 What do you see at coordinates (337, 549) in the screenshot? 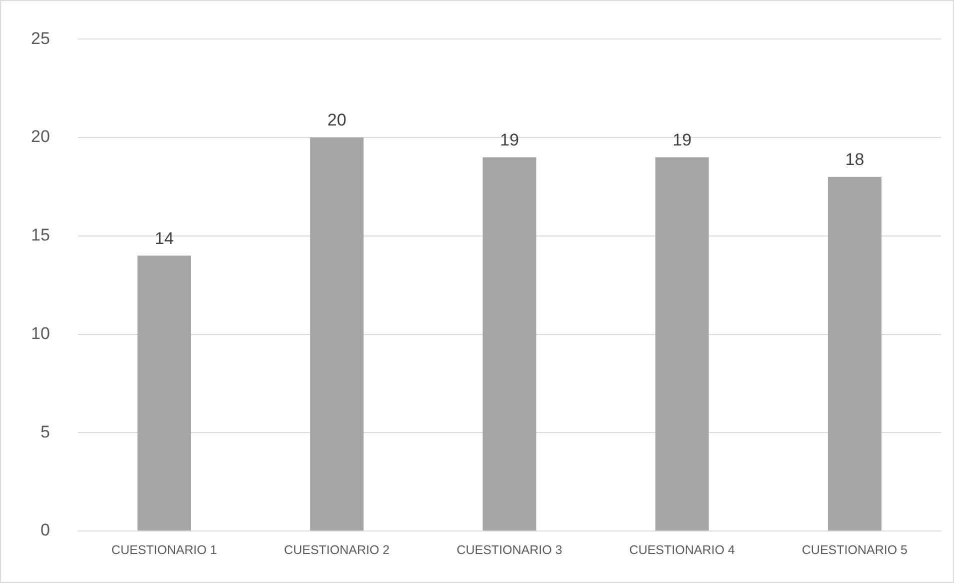
I see `x-tick-label: CUESTIONARIO 2` at bounding box center [337, 549].